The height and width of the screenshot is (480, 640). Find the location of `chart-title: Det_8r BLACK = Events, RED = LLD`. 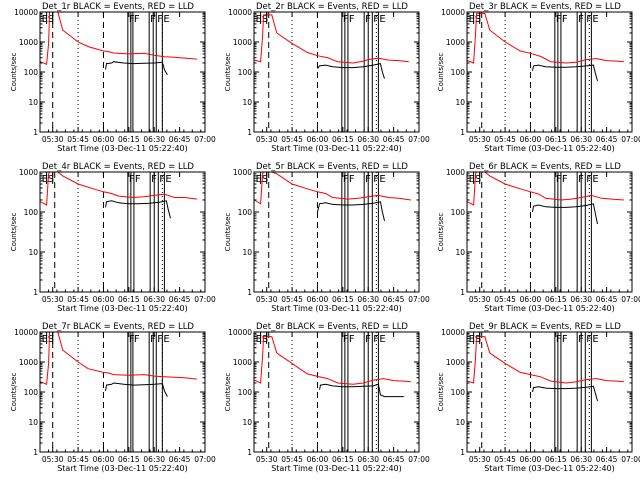

chart-title: Det_8r BLACK = Events, RED = LLD is located at coordinates (332, 327).